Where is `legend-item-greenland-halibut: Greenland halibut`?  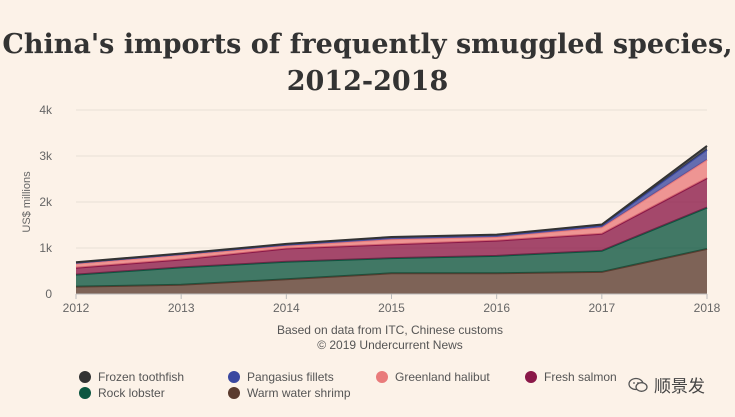 legend-item-greenland-halibut: Greenland halibut is located at coordinates (433, 377).